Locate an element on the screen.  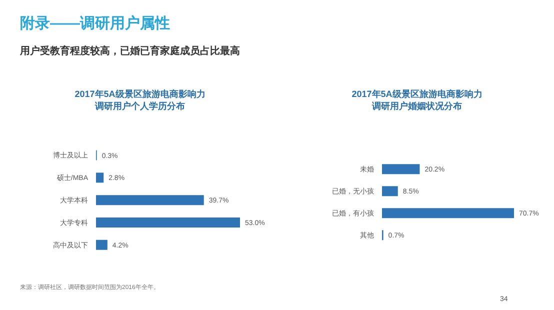
chart-title: 2017年5A级景区旅游电商影响力调研用户婚姻状况分布 is located at coordinates (417, 100).